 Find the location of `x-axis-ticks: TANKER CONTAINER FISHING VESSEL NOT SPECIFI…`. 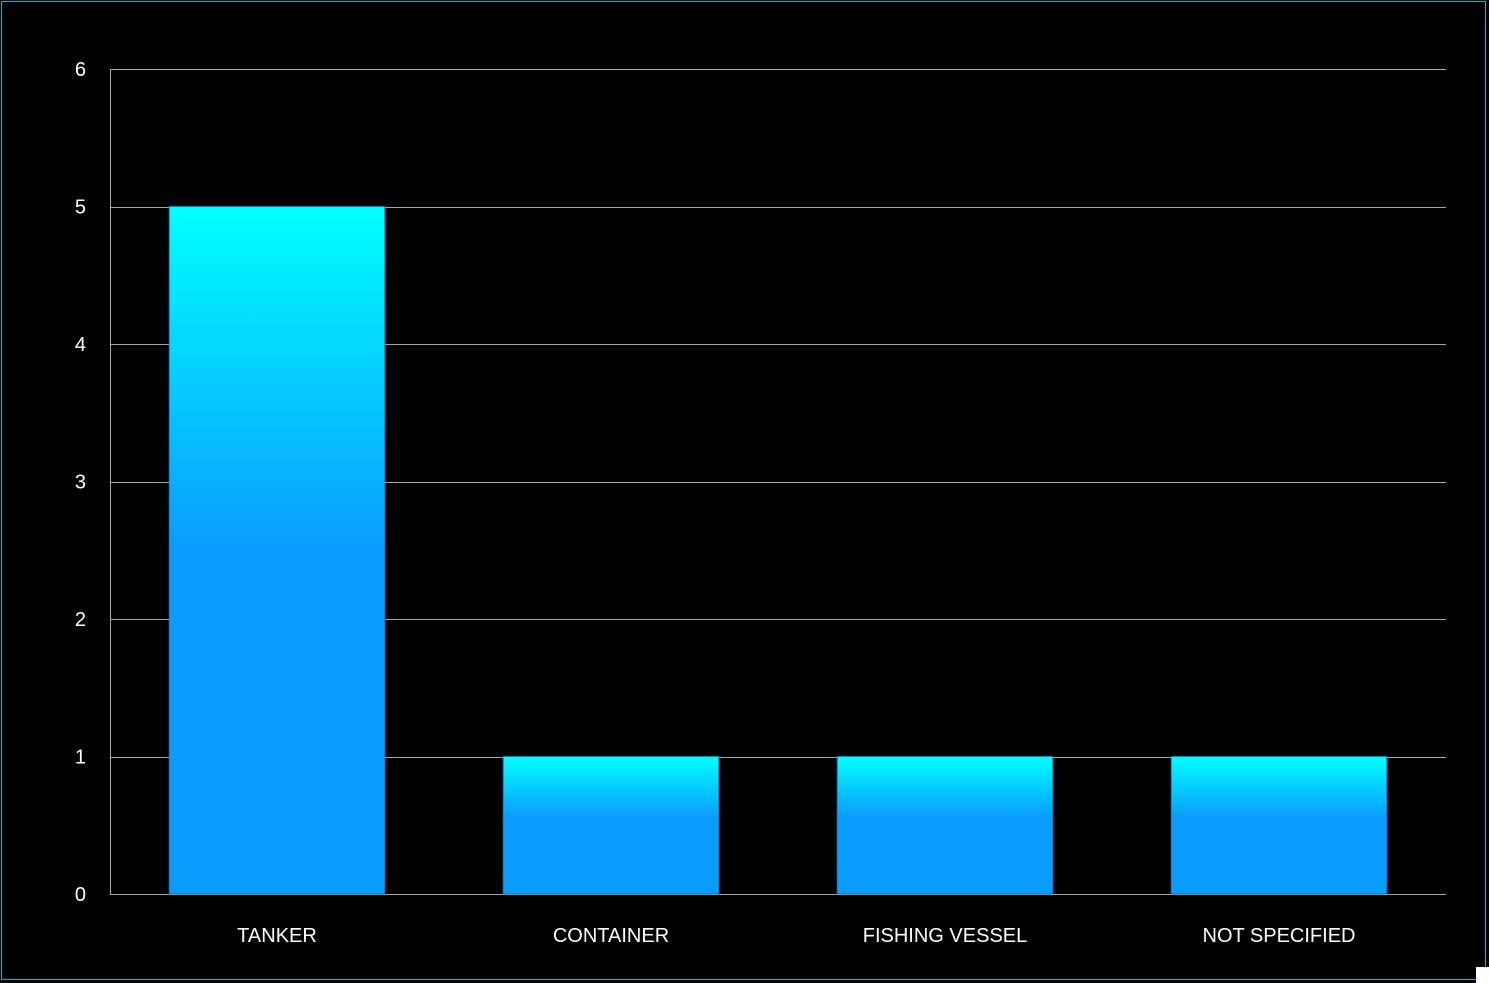

x-axis-ticks: TANKER CONTAINER FISHING VESSEL NOT SPECIFI… is located at coordinates (796, 936).